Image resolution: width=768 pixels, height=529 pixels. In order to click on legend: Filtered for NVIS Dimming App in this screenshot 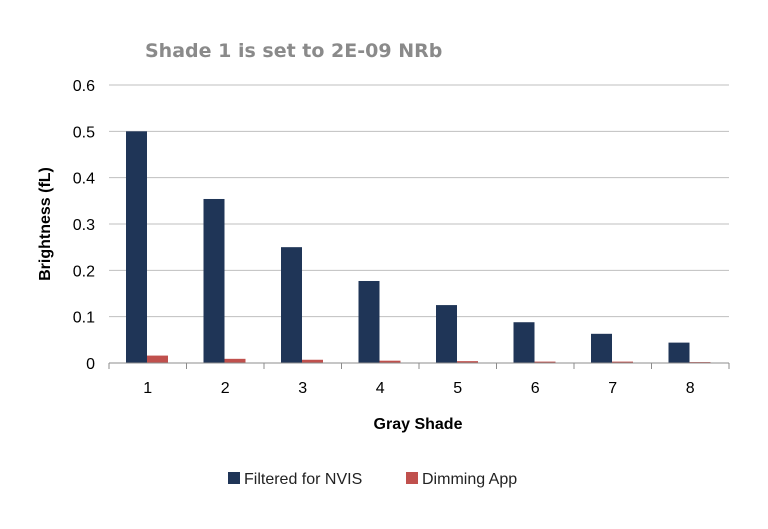, I will do `click(372, 479)`.